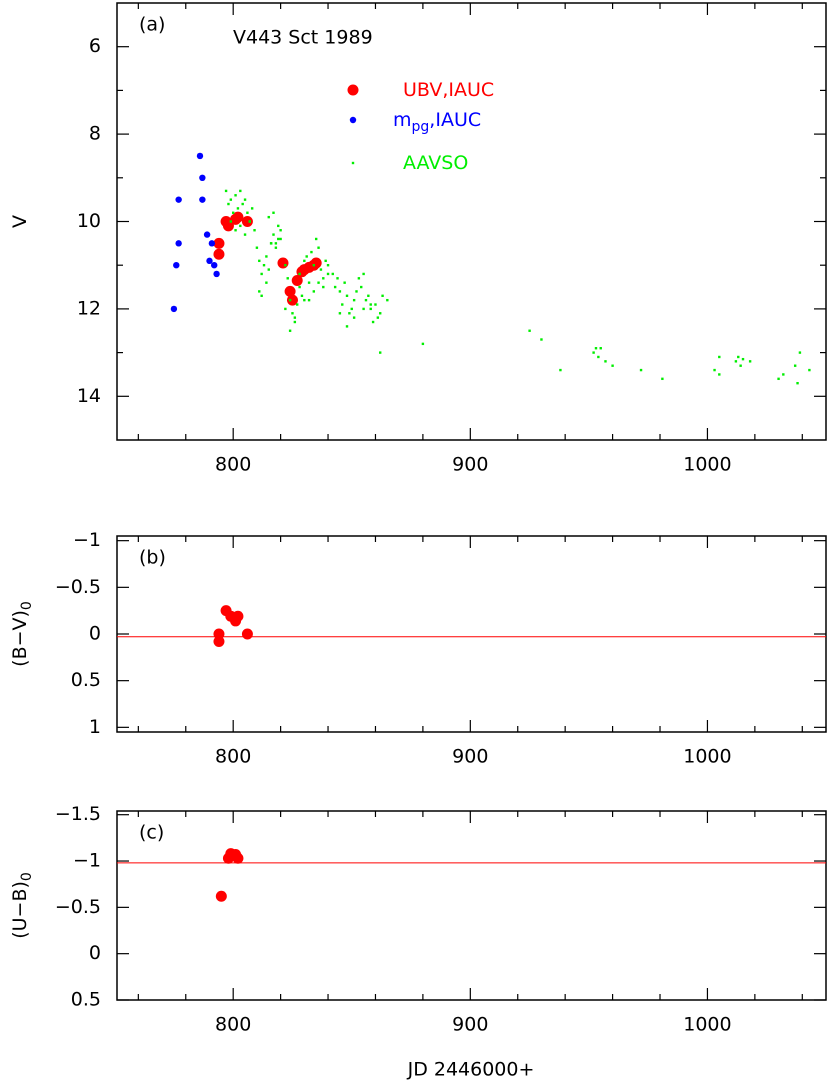 The image size is (830, 1084). Describe the element at coordinates (151, 833) in the screenshot. I see `panel-label: (c)` at that location.